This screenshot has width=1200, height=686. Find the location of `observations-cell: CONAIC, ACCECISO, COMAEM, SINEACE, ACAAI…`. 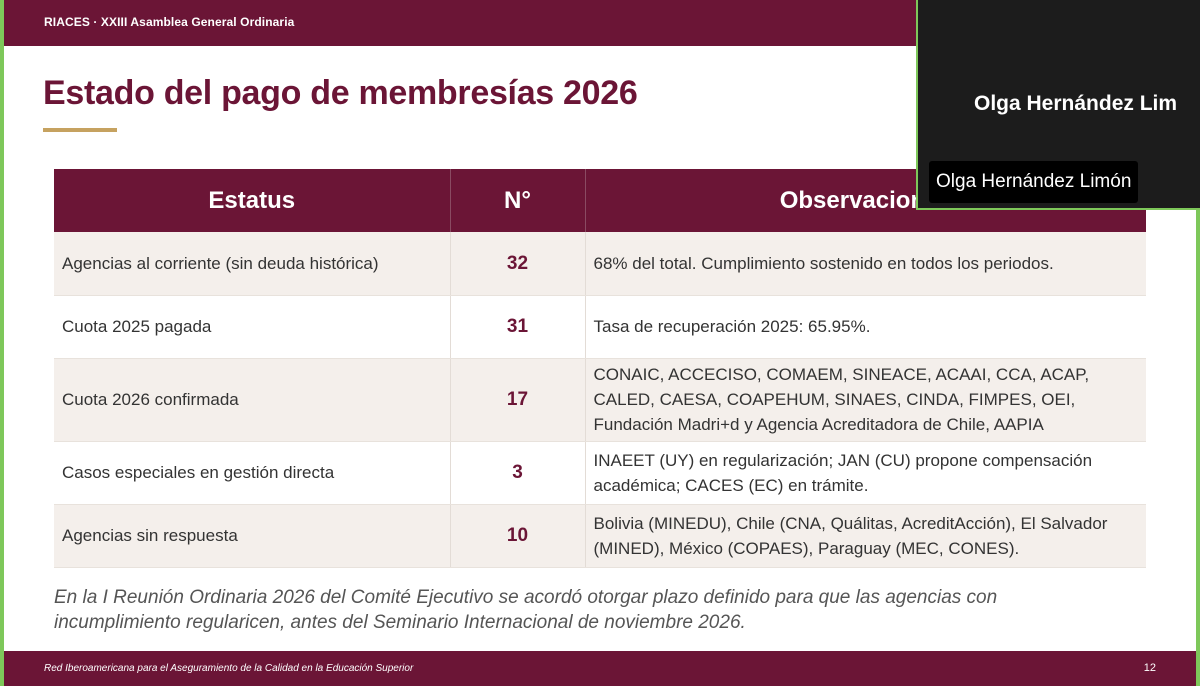

observations-cell: CONAIC, ACCECISO, COMAEM, SINEACE, ACAAI… is located at coordinates (865, 400).